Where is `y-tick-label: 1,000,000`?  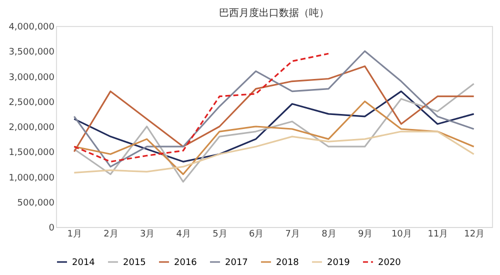
y-tick-label: 1,000,000 is located at coordinates (31, 178).